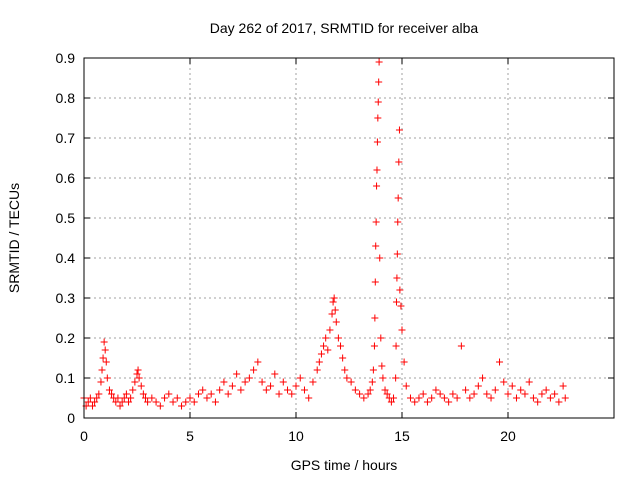 The height and width of the screenshot is (480, 640). Describe the element at coordinates (66, 258) in the screenshot. I see `y-tick-label: 0.4` at that location.